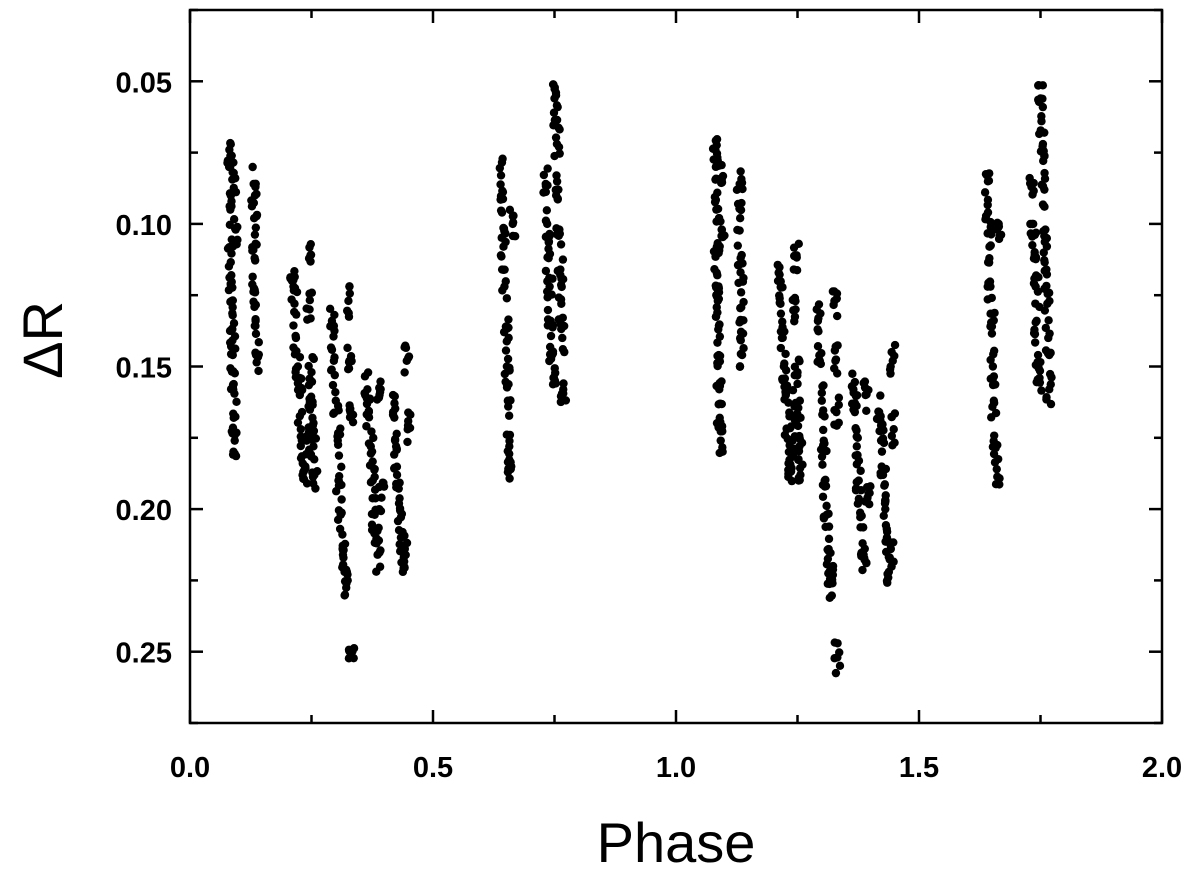 The width and height of the screenshot is (1200, 875). I want to click on y-tick-label: 0.25, so click(144, 654).